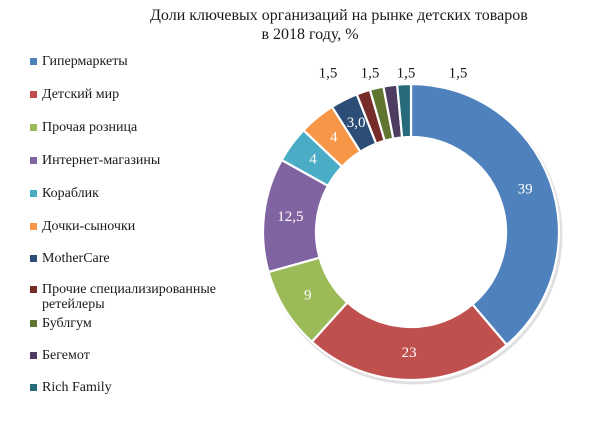 The width and height of the screenshot is (610, 428). Describe the element at coordinates (66, 355) in the screenshot. I see `legend-label: Бегемот` at that location.